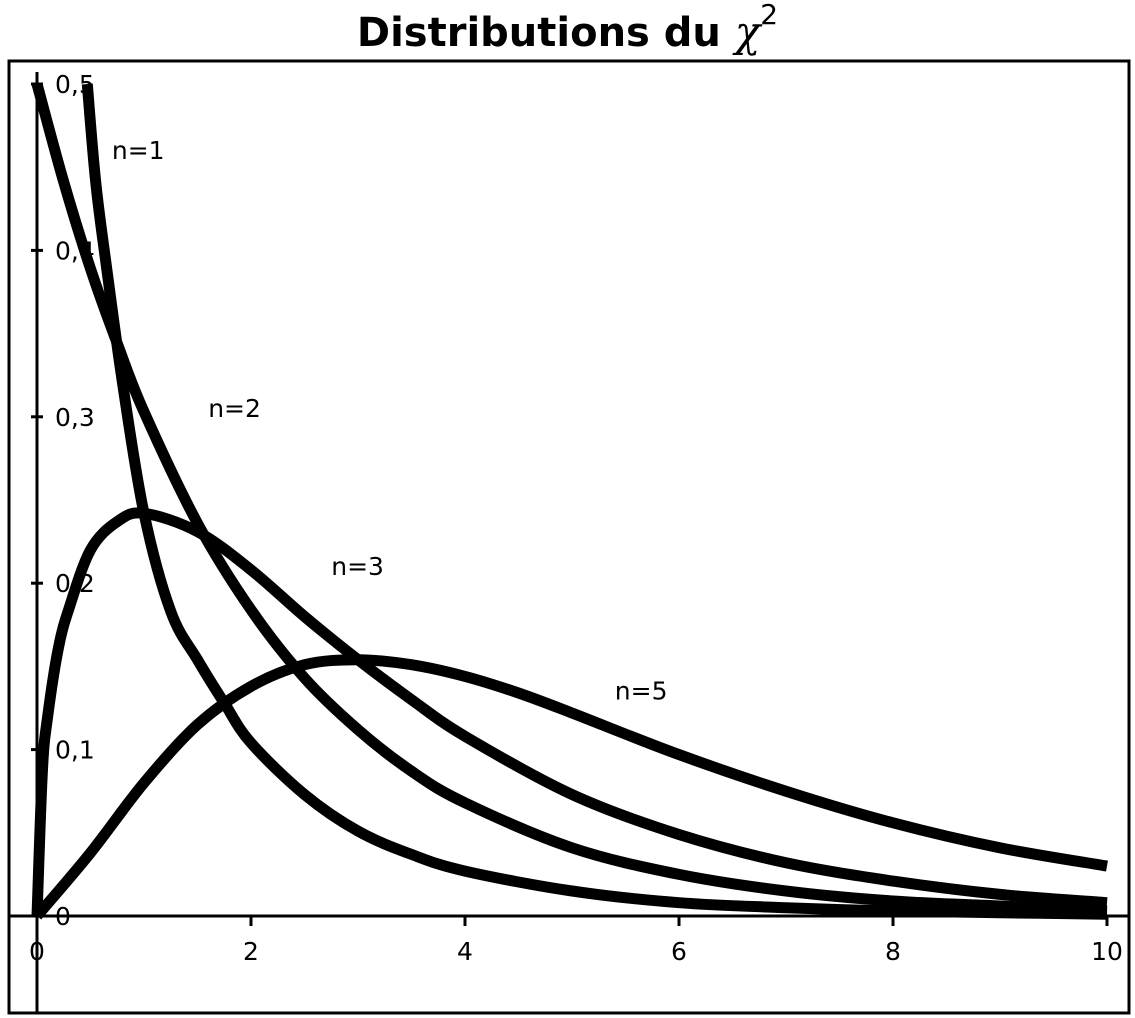 The image size is (1135, 1018). What do you see at coordinates (75, 583) in the screenshot?
I see `y-tick-label: 0,2` at bounding box center [75, 583].